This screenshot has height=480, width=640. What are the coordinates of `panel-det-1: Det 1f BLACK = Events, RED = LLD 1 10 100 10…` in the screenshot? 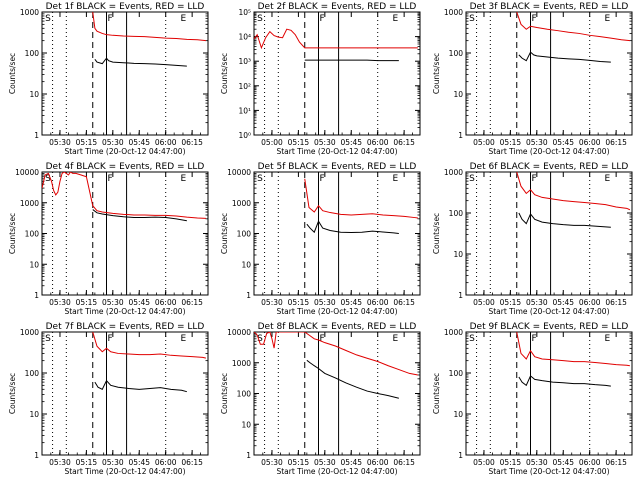 It's located at (108, 79).